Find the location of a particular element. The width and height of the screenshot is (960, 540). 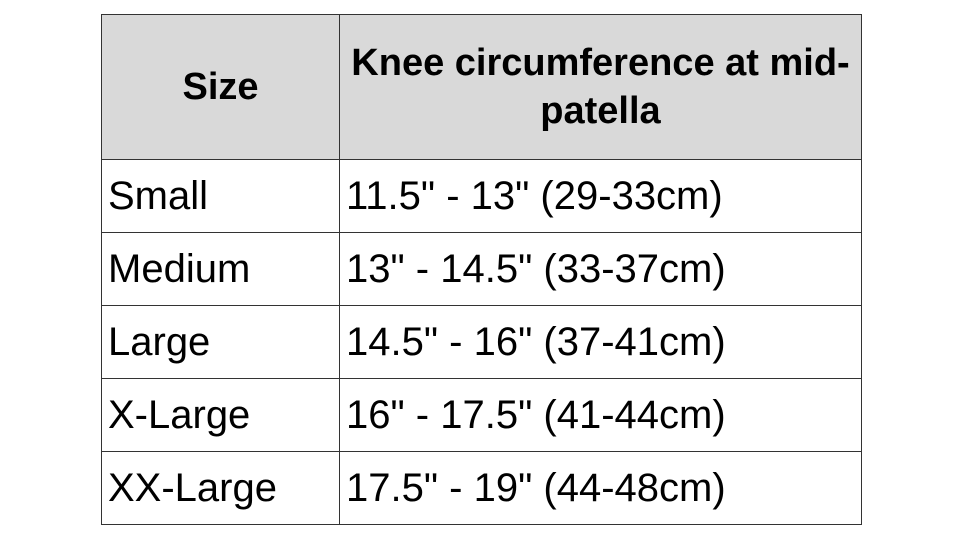

size-cell: XX-Large is located at coordinates (220, 488).